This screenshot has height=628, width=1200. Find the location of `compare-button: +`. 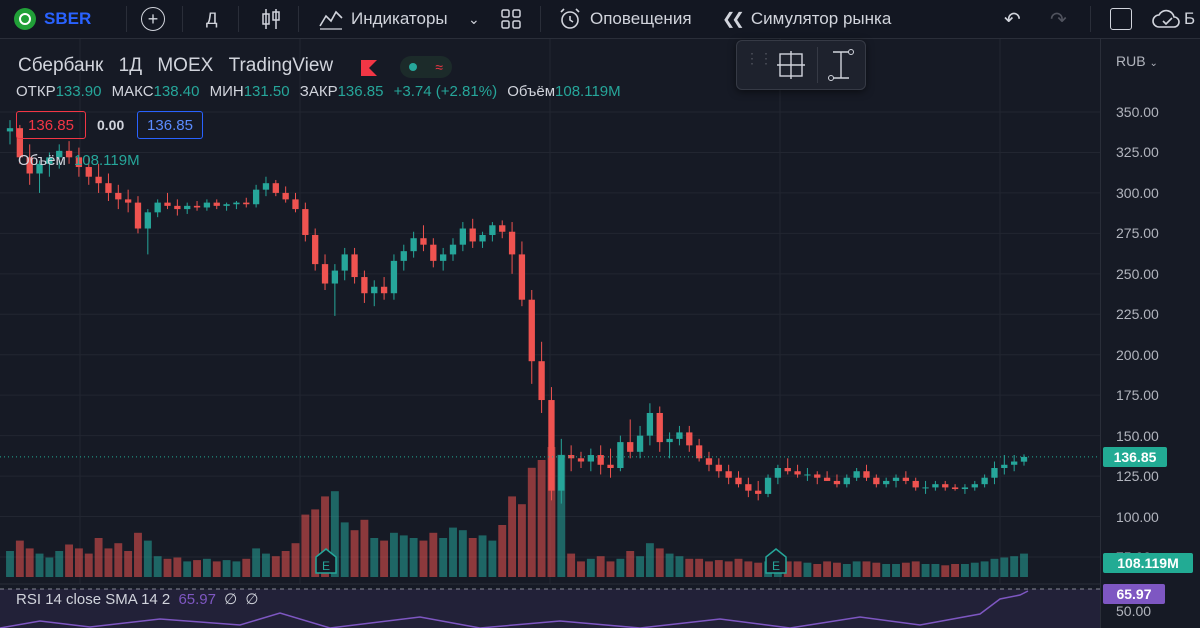

compare-button: + is located at coordinates (153, 19).